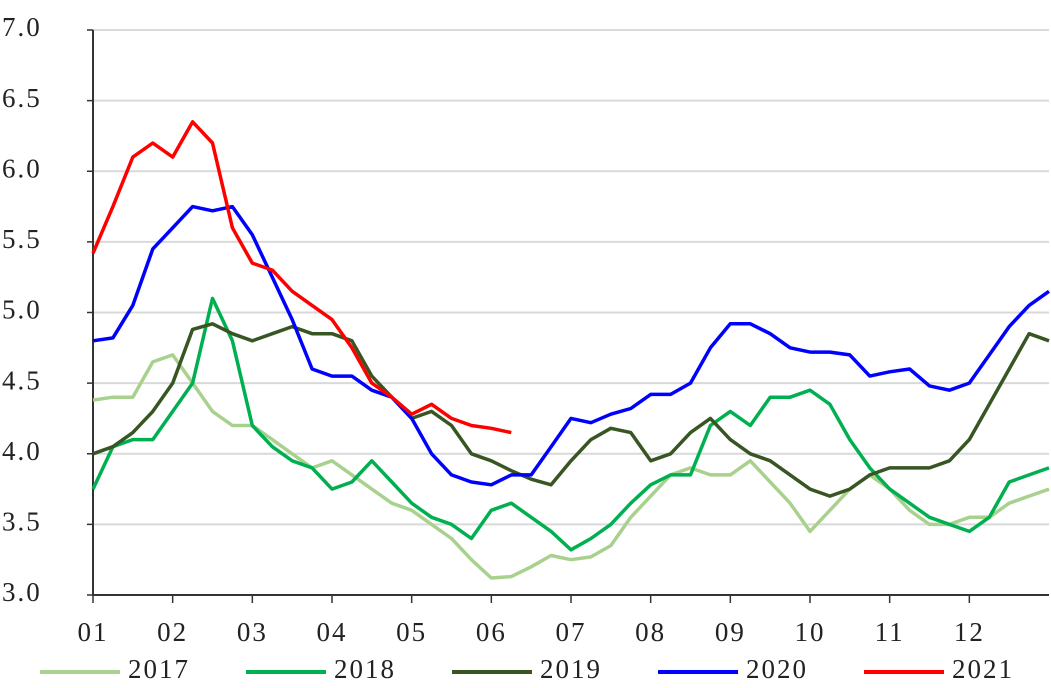 This screenshot has height=688, width=1051. Describe the element at coordinates (650, 632) in the screenshot. I see `x-tick-label: 08` at that location.